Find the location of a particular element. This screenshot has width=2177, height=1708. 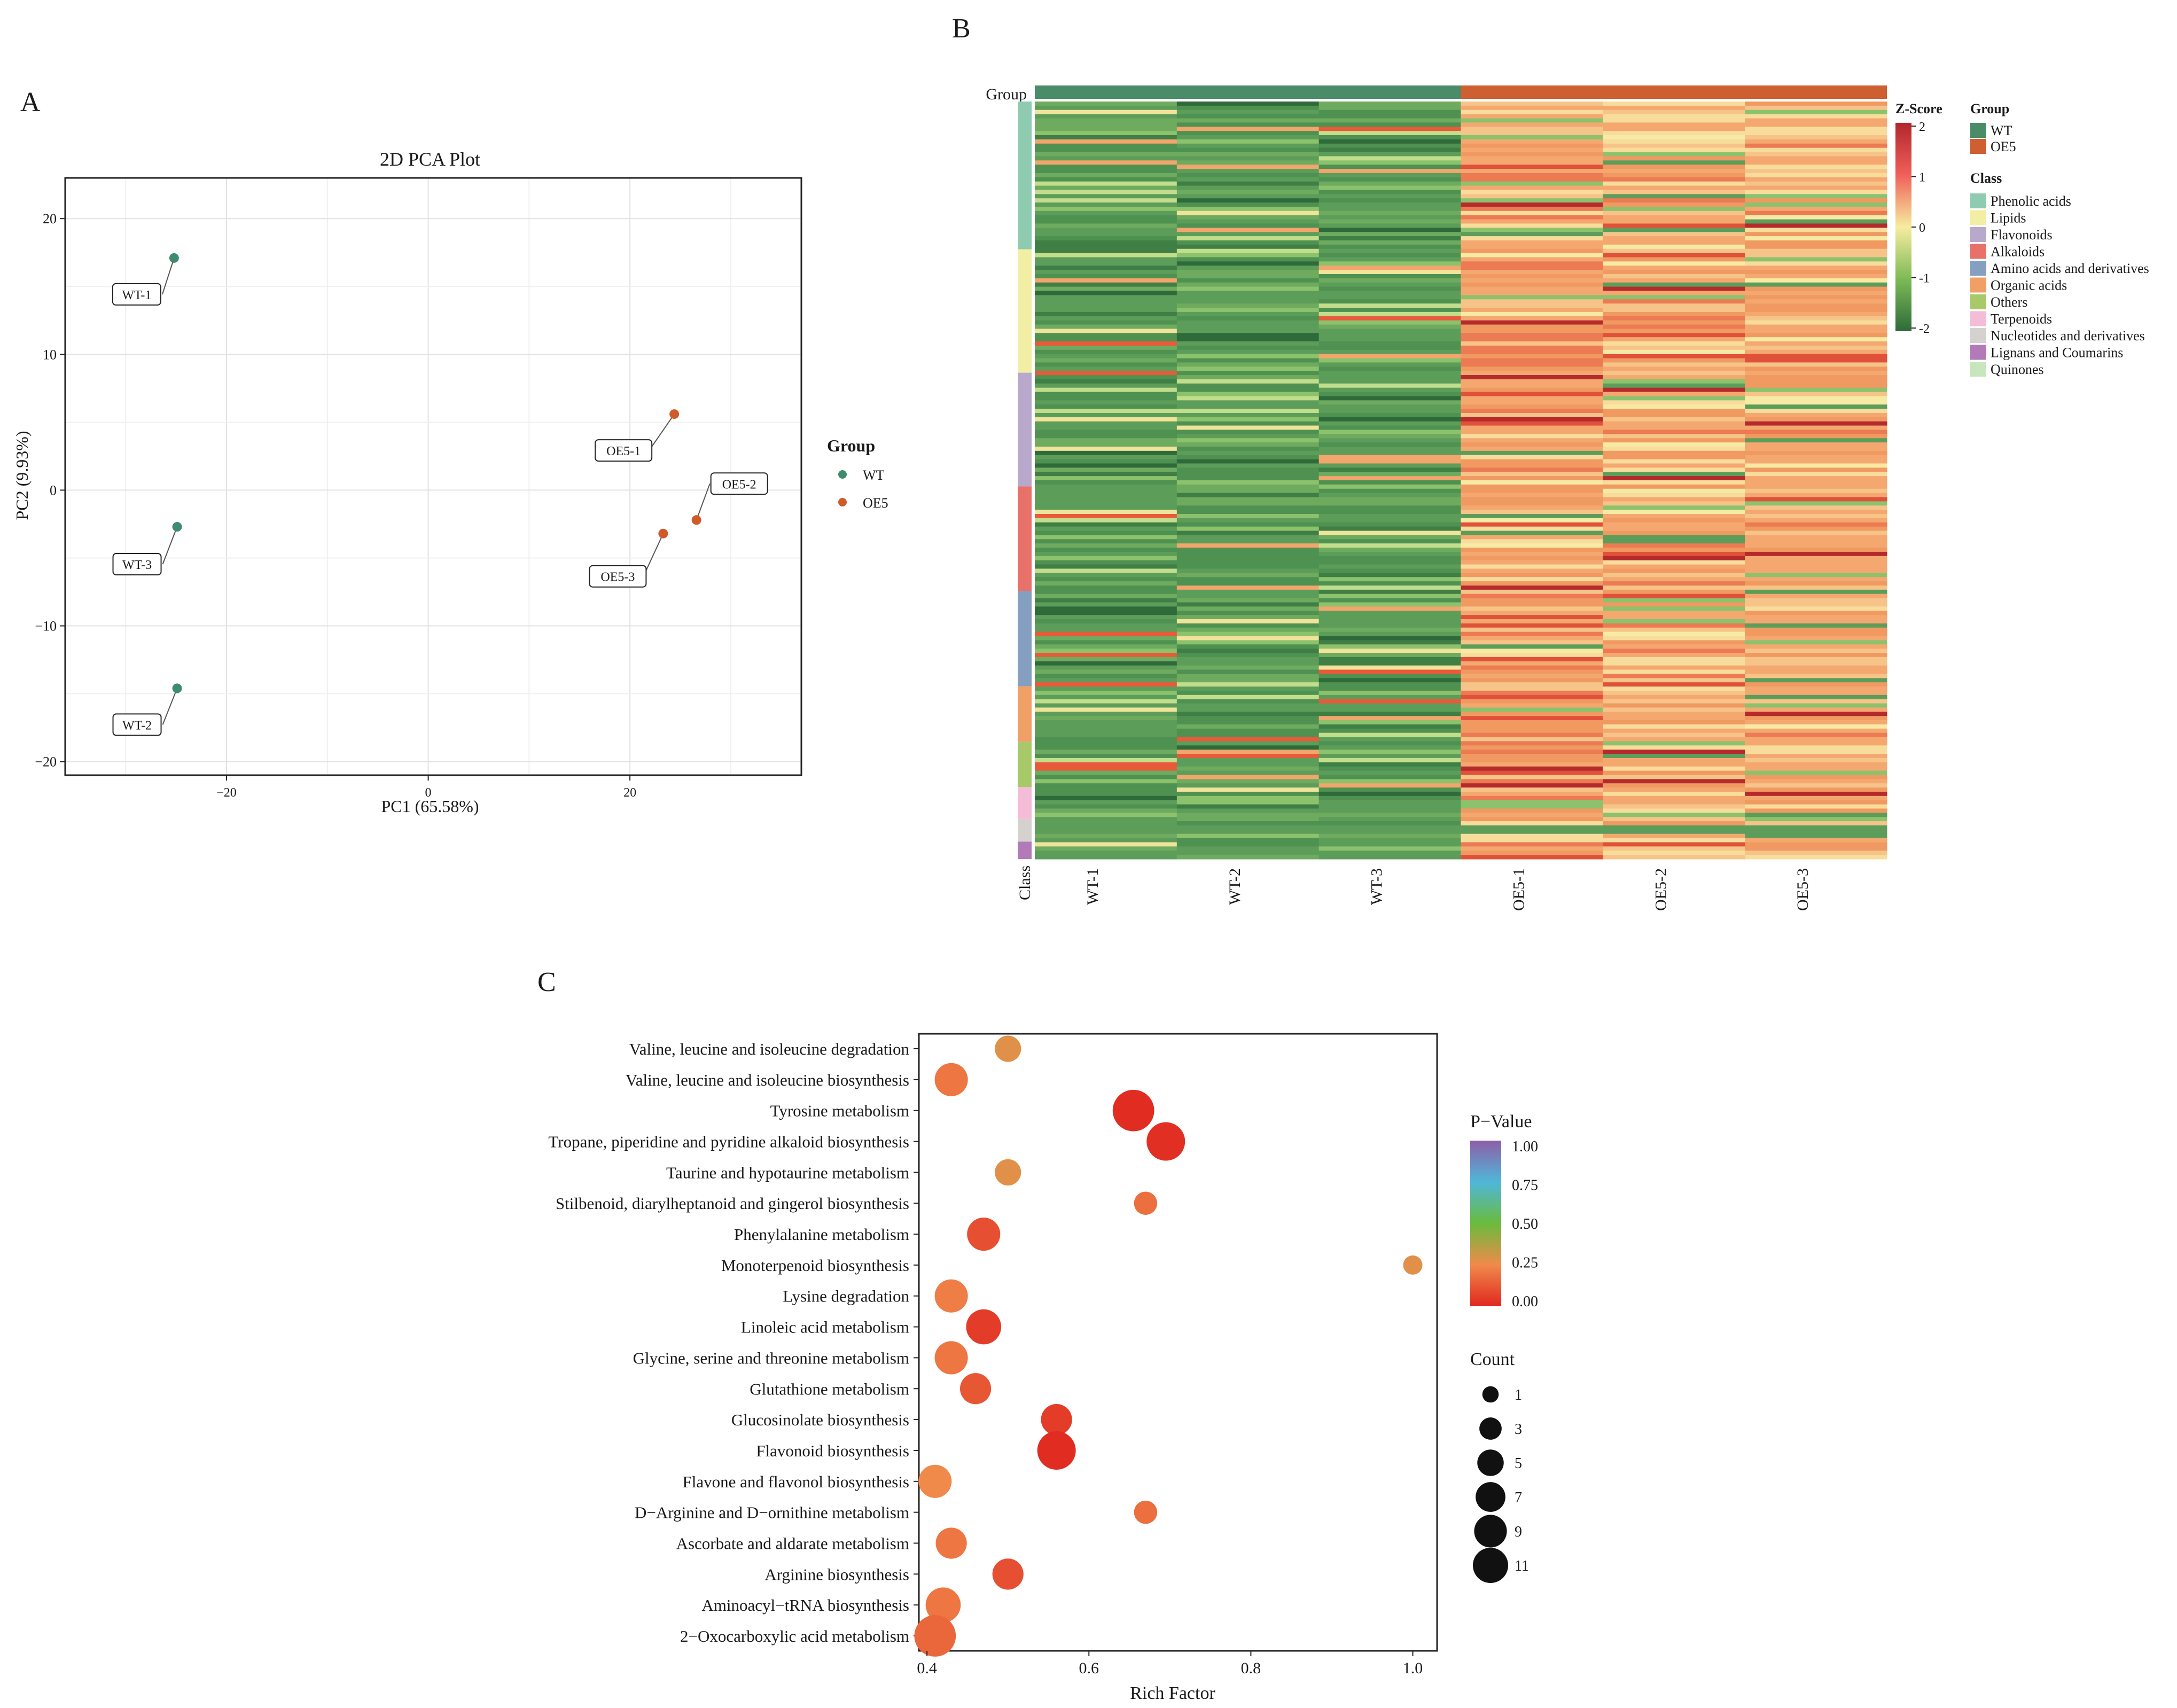

pca-y-tick-label: −20 is located at coordinates (46, 762).